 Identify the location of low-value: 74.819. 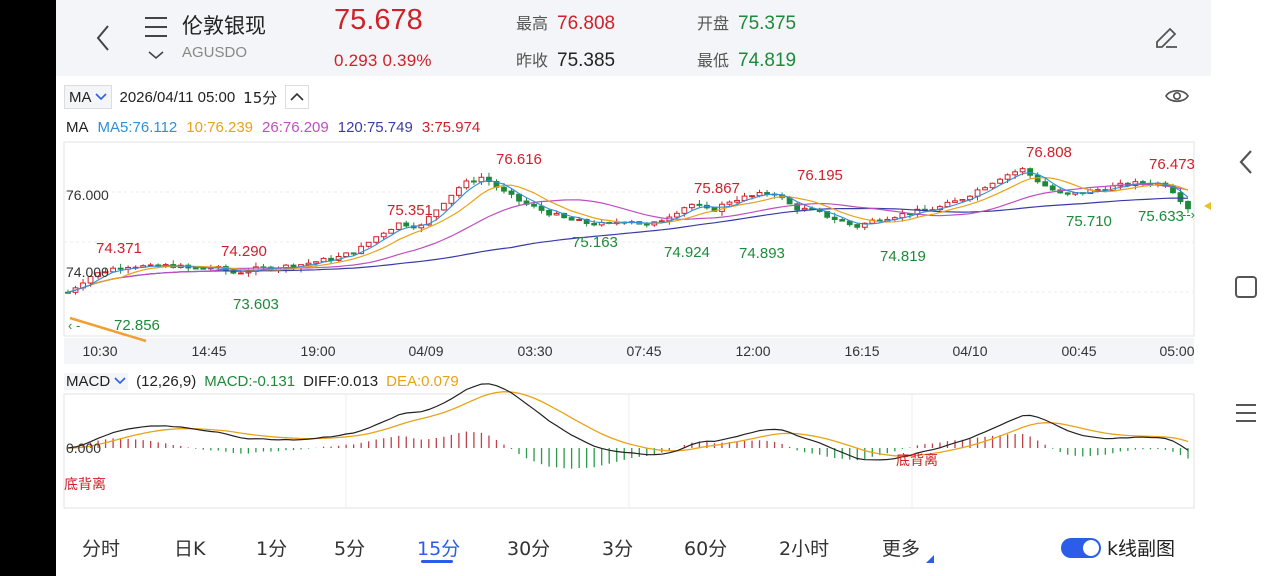
(767, 60).